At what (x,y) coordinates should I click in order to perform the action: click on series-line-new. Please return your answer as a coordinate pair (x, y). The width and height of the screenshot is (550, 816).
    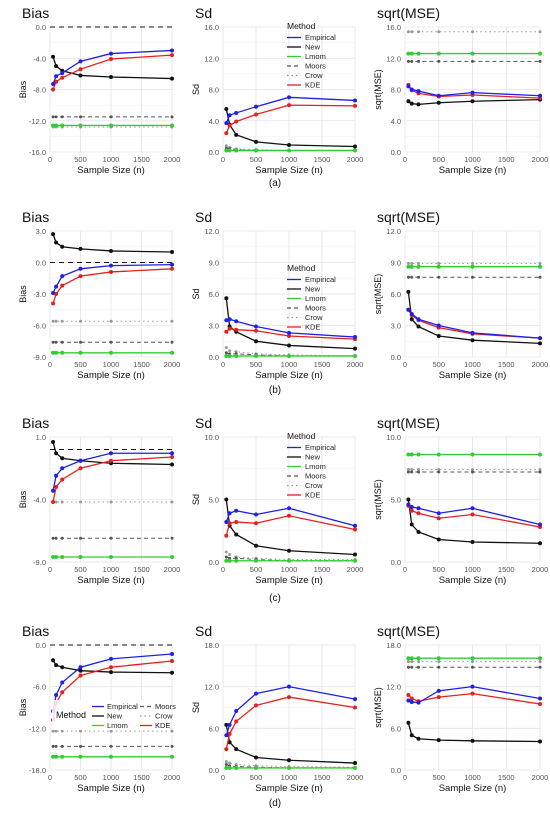
    Looking at the image, I should click on (290, 128).